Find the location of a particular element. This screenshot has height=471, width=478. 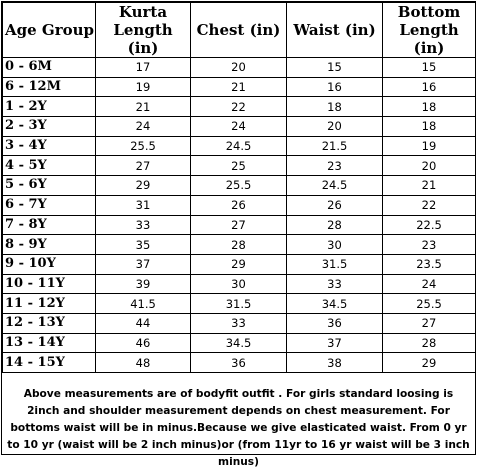

table-row: 5 - 6Y 29 25.5 24.5 21 is located at coordinates (239, 185).